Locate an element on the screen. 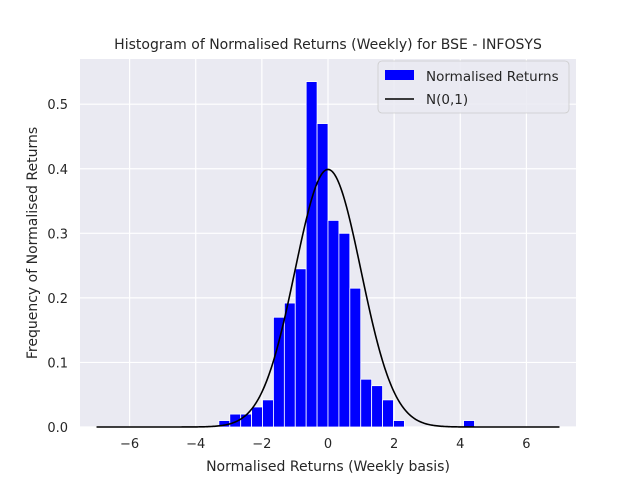 The image size is (640, 480). x-tick-label: 2 is located at coordinates (394, 444).